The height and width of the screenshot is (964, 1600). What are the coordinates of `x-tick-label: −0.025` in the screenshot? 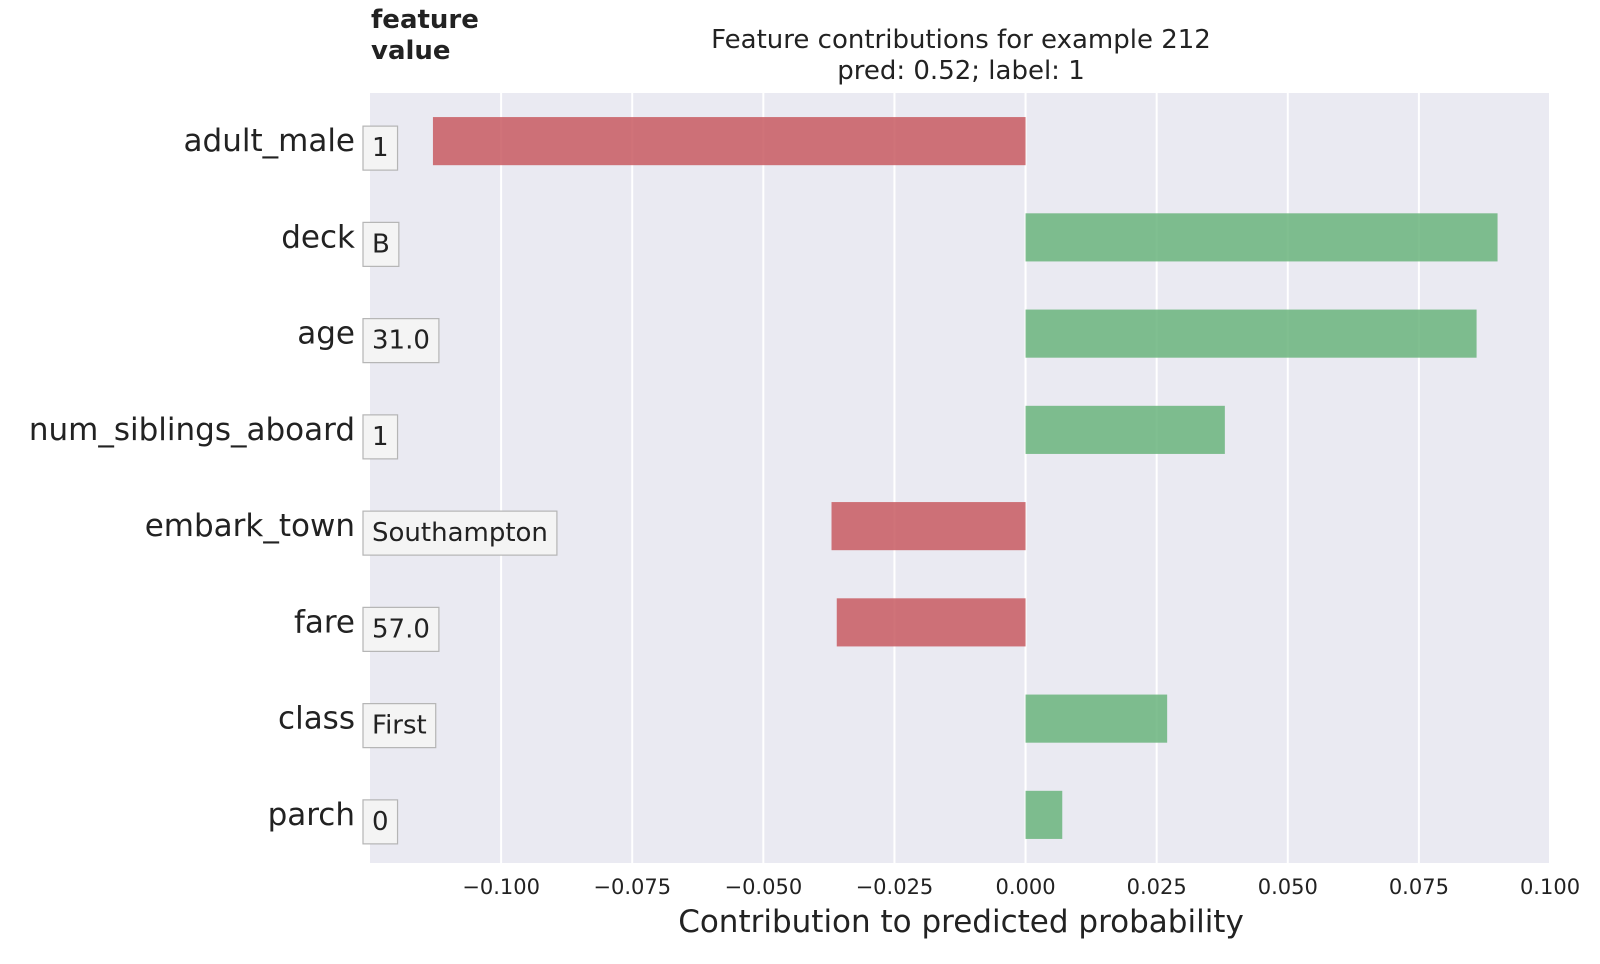 It's located at (895, 887).